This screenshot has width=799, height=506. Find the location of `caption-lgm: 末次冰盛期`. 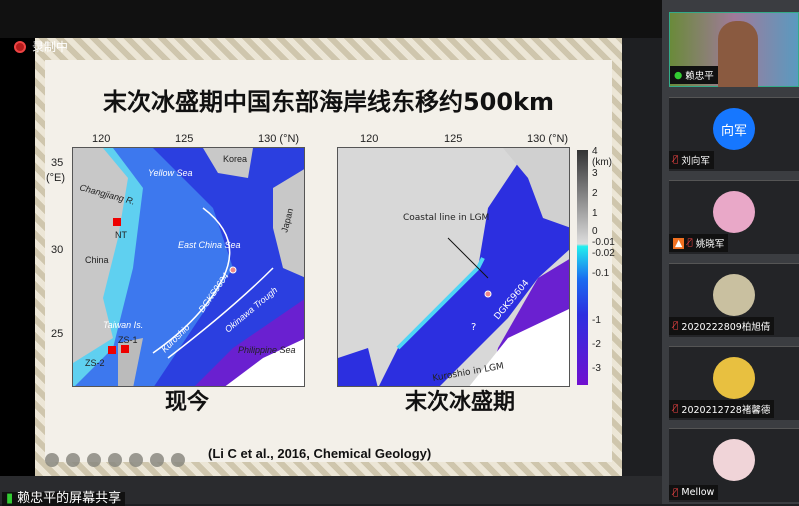

caption-lgm: 末次冰盛期 is located at coordinates (460, 402).